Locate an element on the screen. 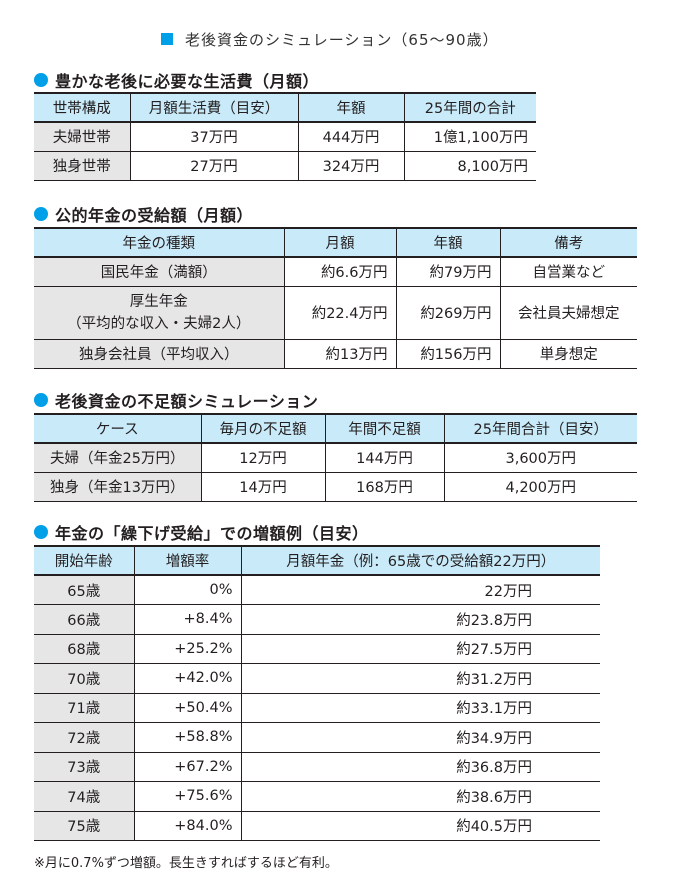 The width and height of the screenshot is (673, 892). table-row: 75歳 +84.0% 約40.5万円 is located at coordinates (317, 826).